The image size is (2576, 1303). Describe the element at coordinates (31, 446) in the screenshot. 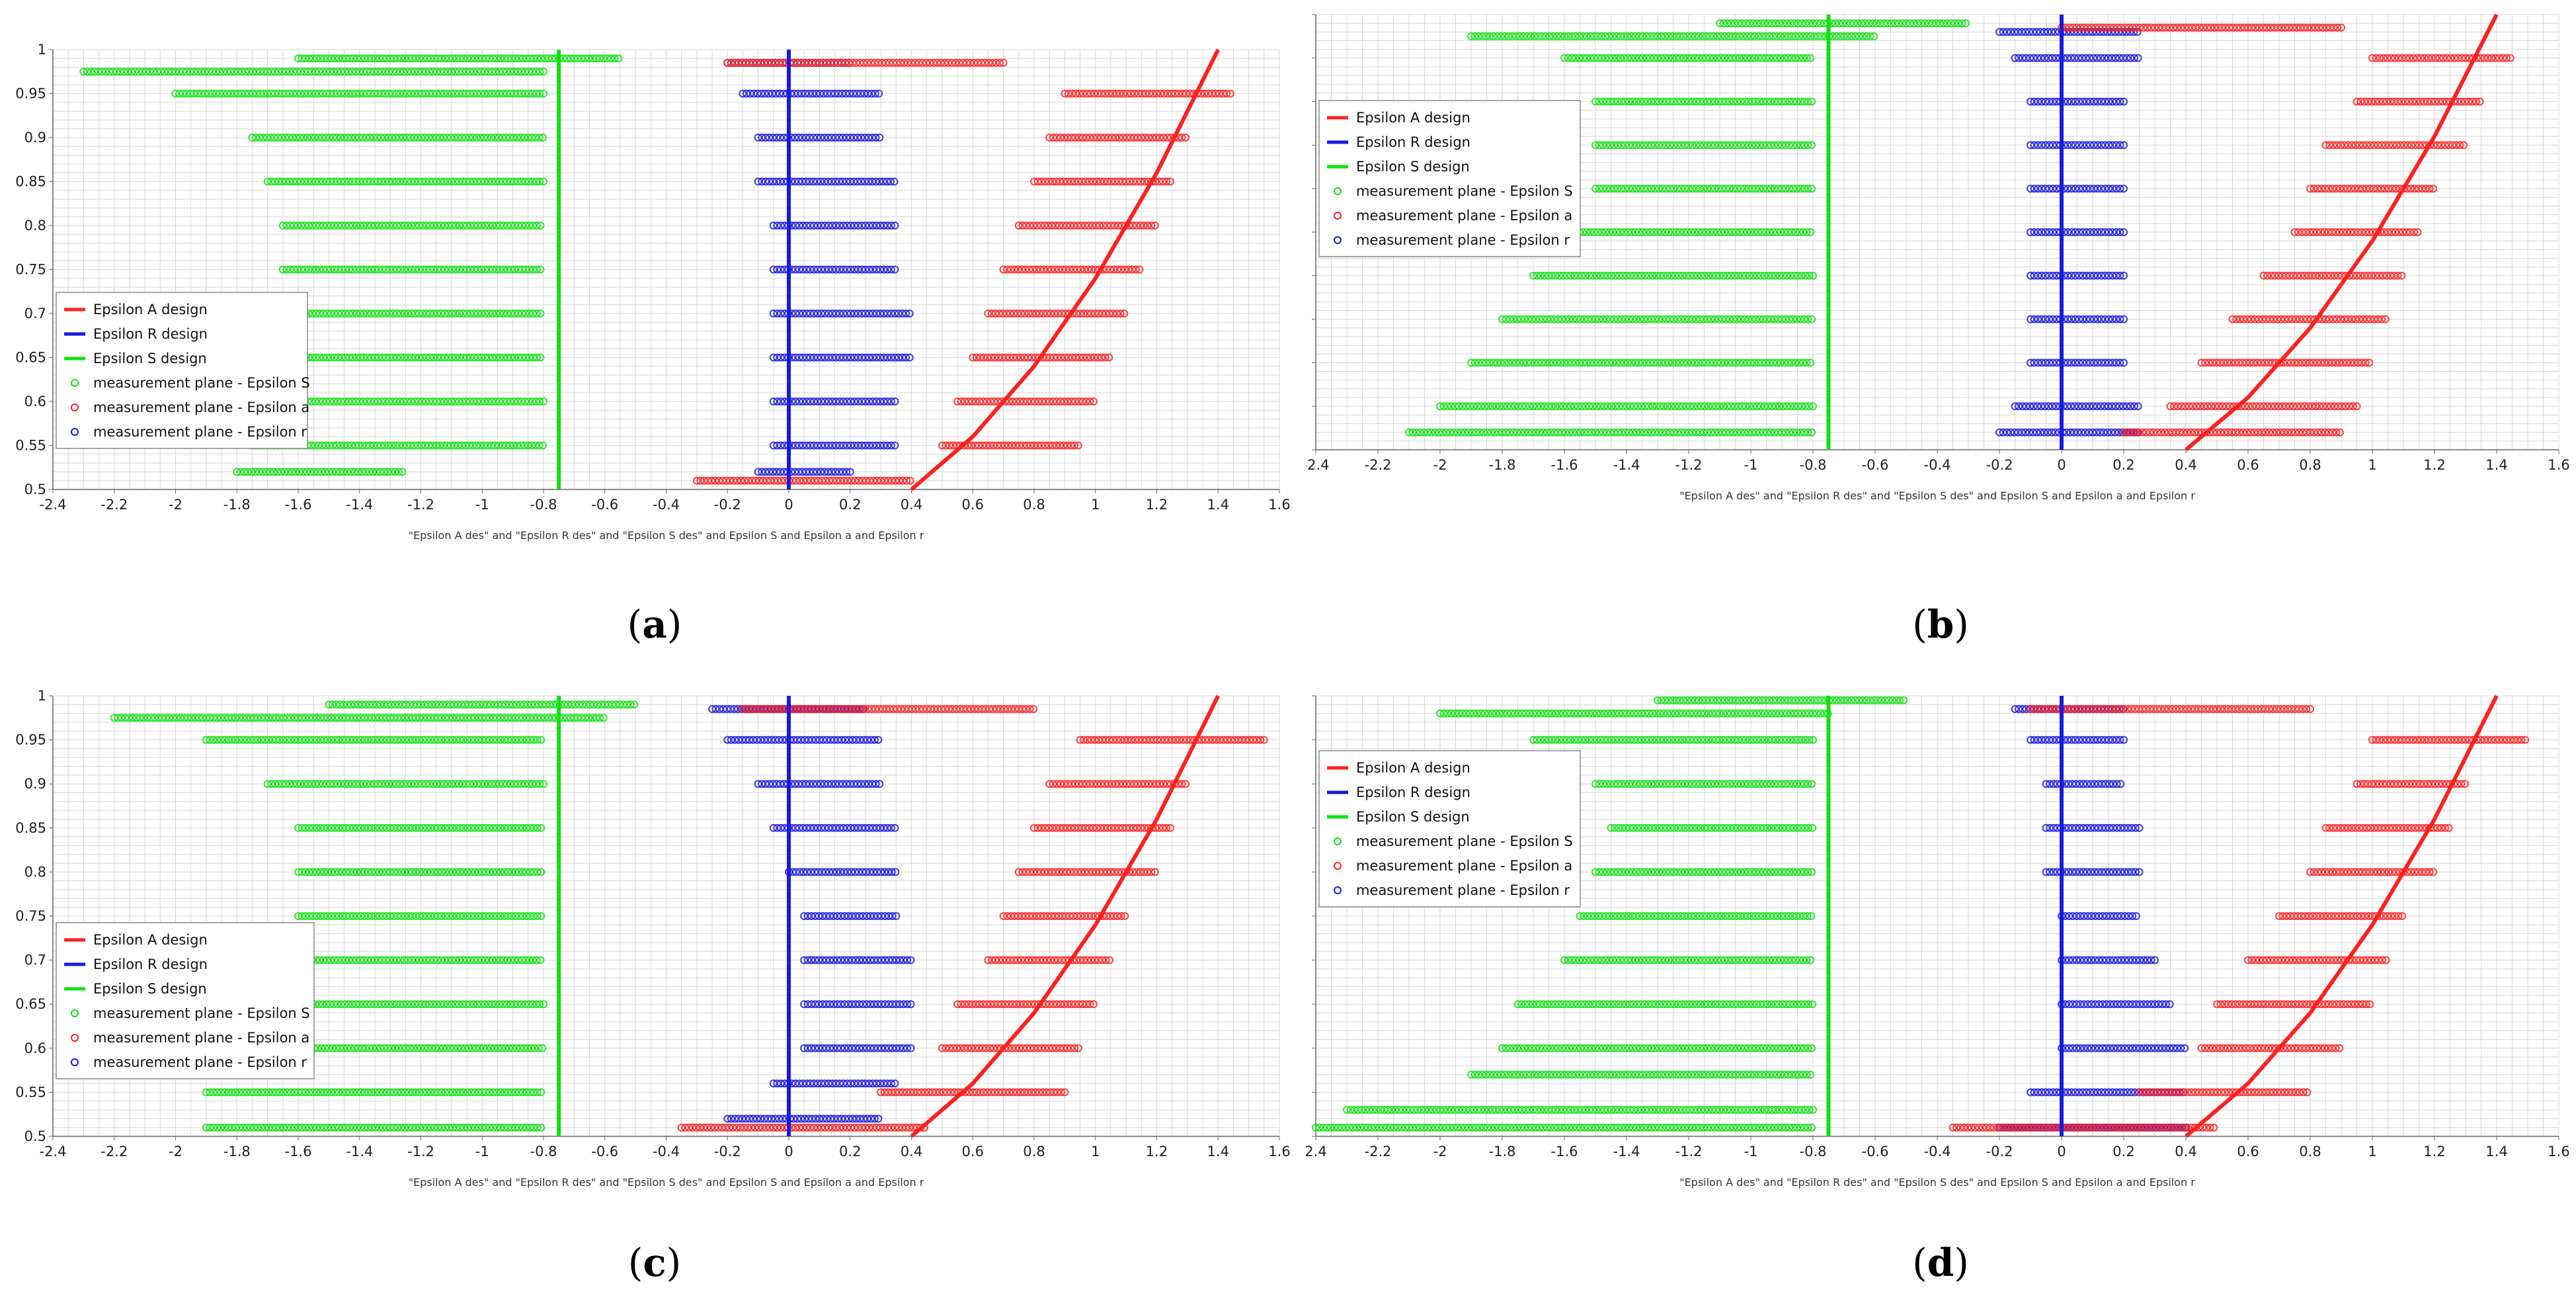

I see `y-tick-label: 0.55` at that location.